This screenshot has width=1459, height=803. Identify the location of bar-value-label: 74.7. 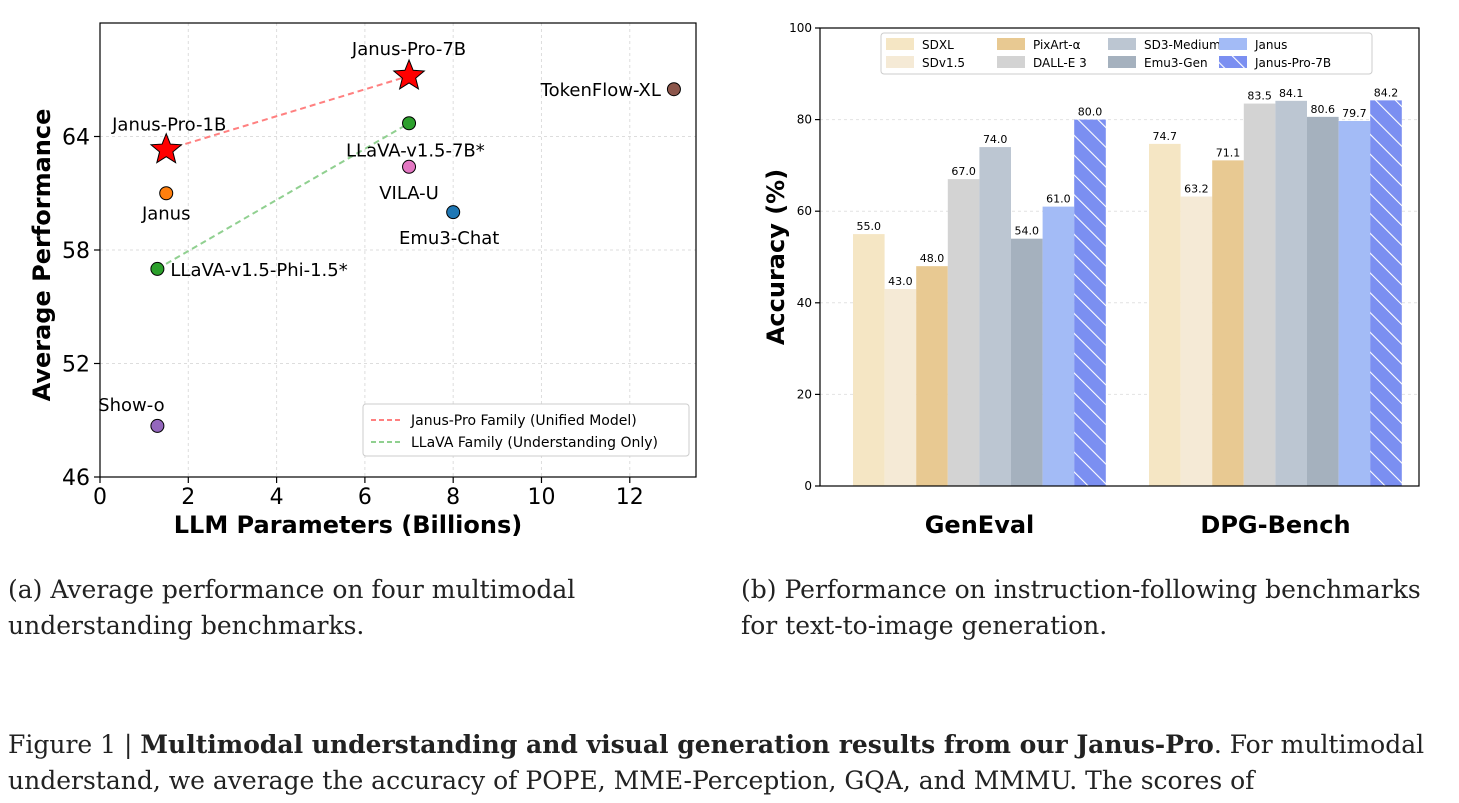
(1165, 136).